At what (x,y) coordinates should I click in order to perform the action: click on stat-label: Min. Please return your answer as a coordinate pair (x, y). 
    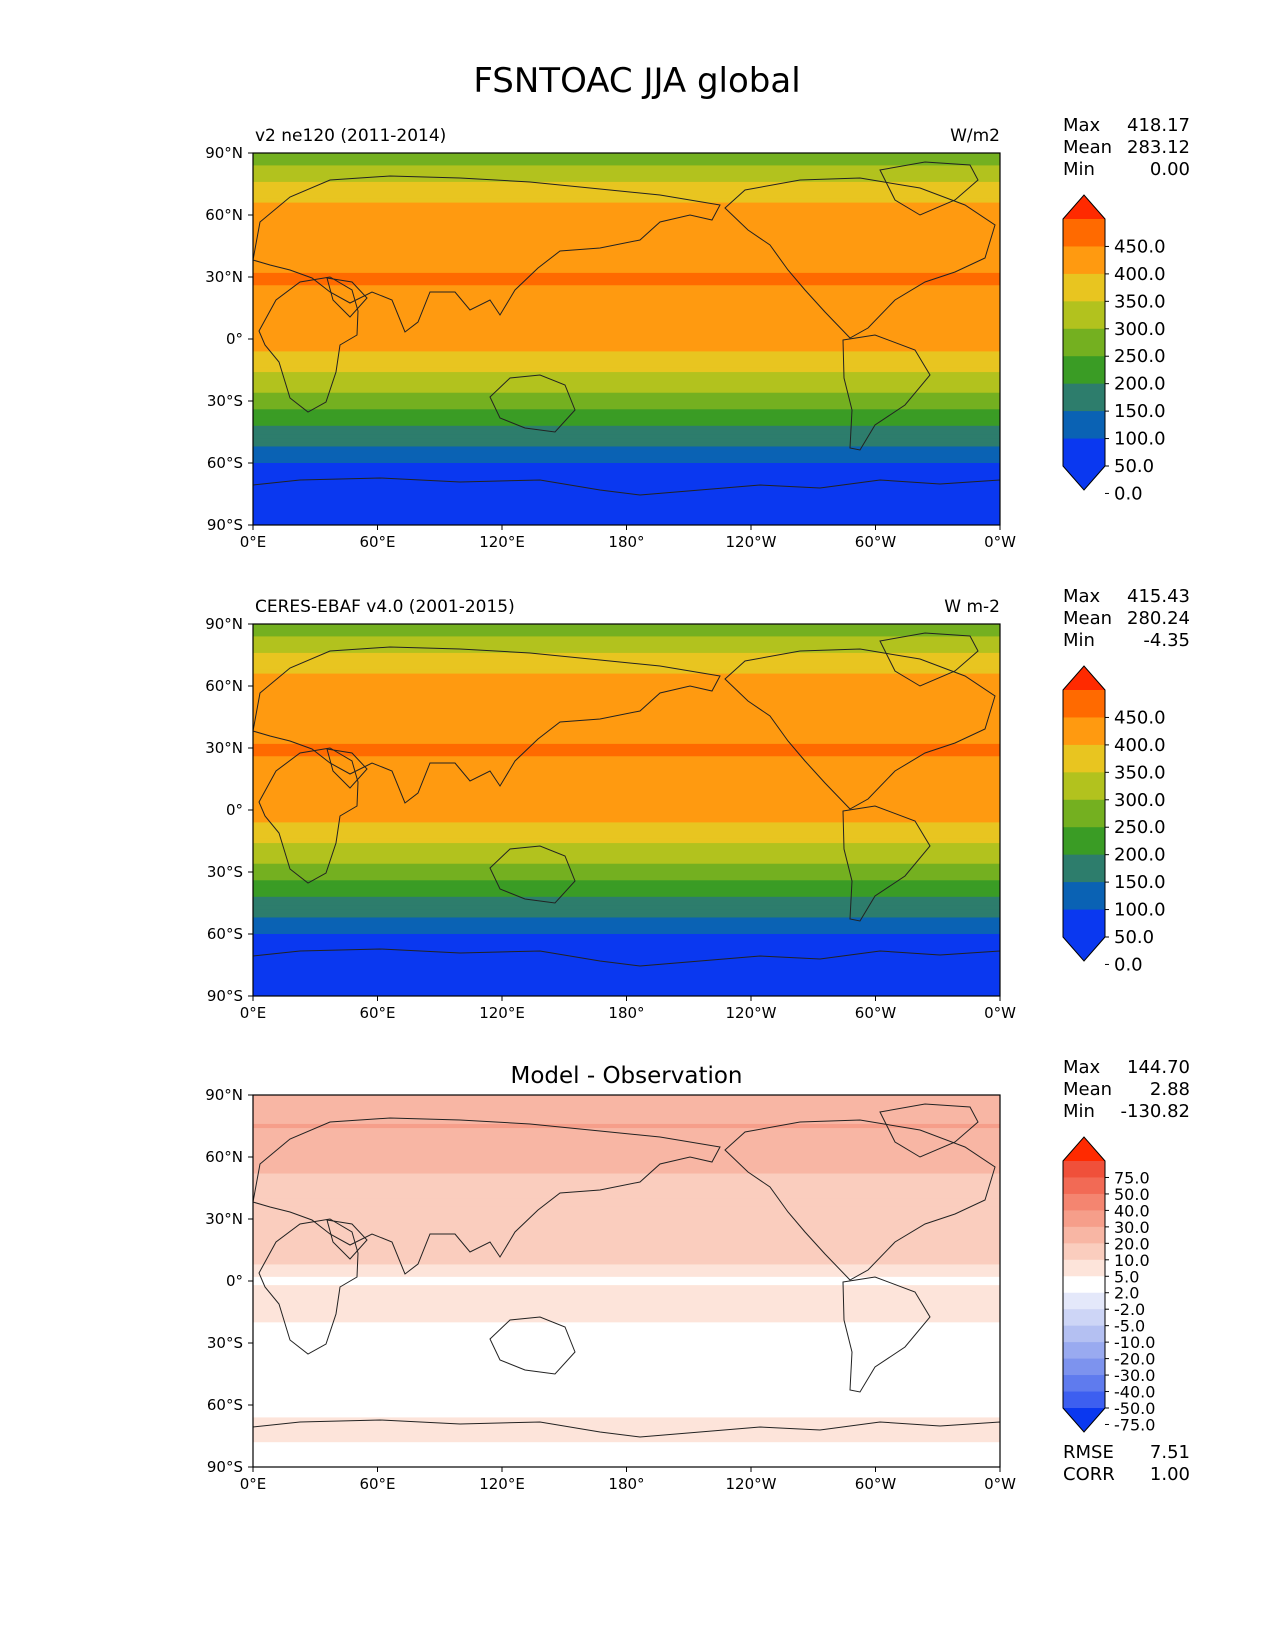
    Looking at the image, I should click on (1079, 1111).